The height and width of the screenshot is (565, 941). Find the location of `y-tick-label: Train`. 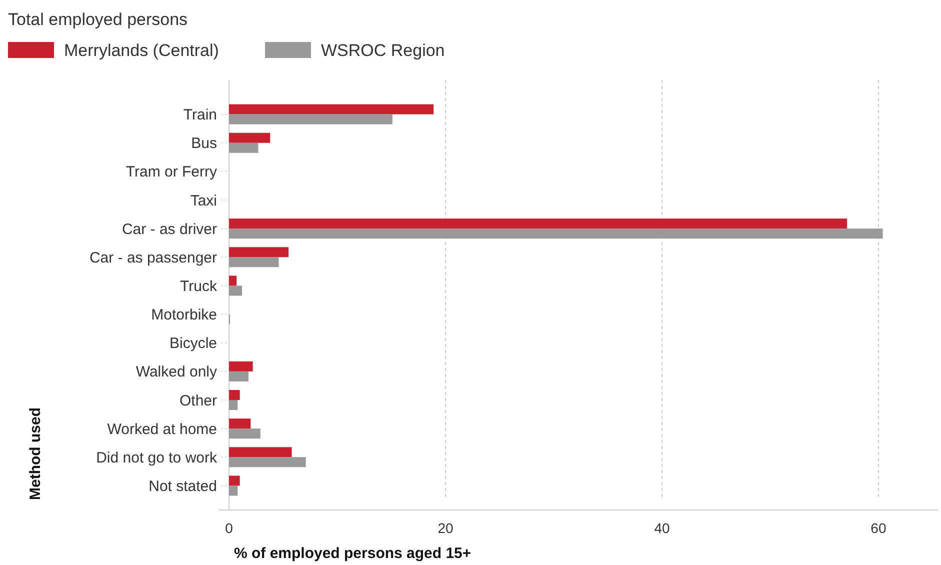

y-tick-label: Train is located at coordinates (200, 115).